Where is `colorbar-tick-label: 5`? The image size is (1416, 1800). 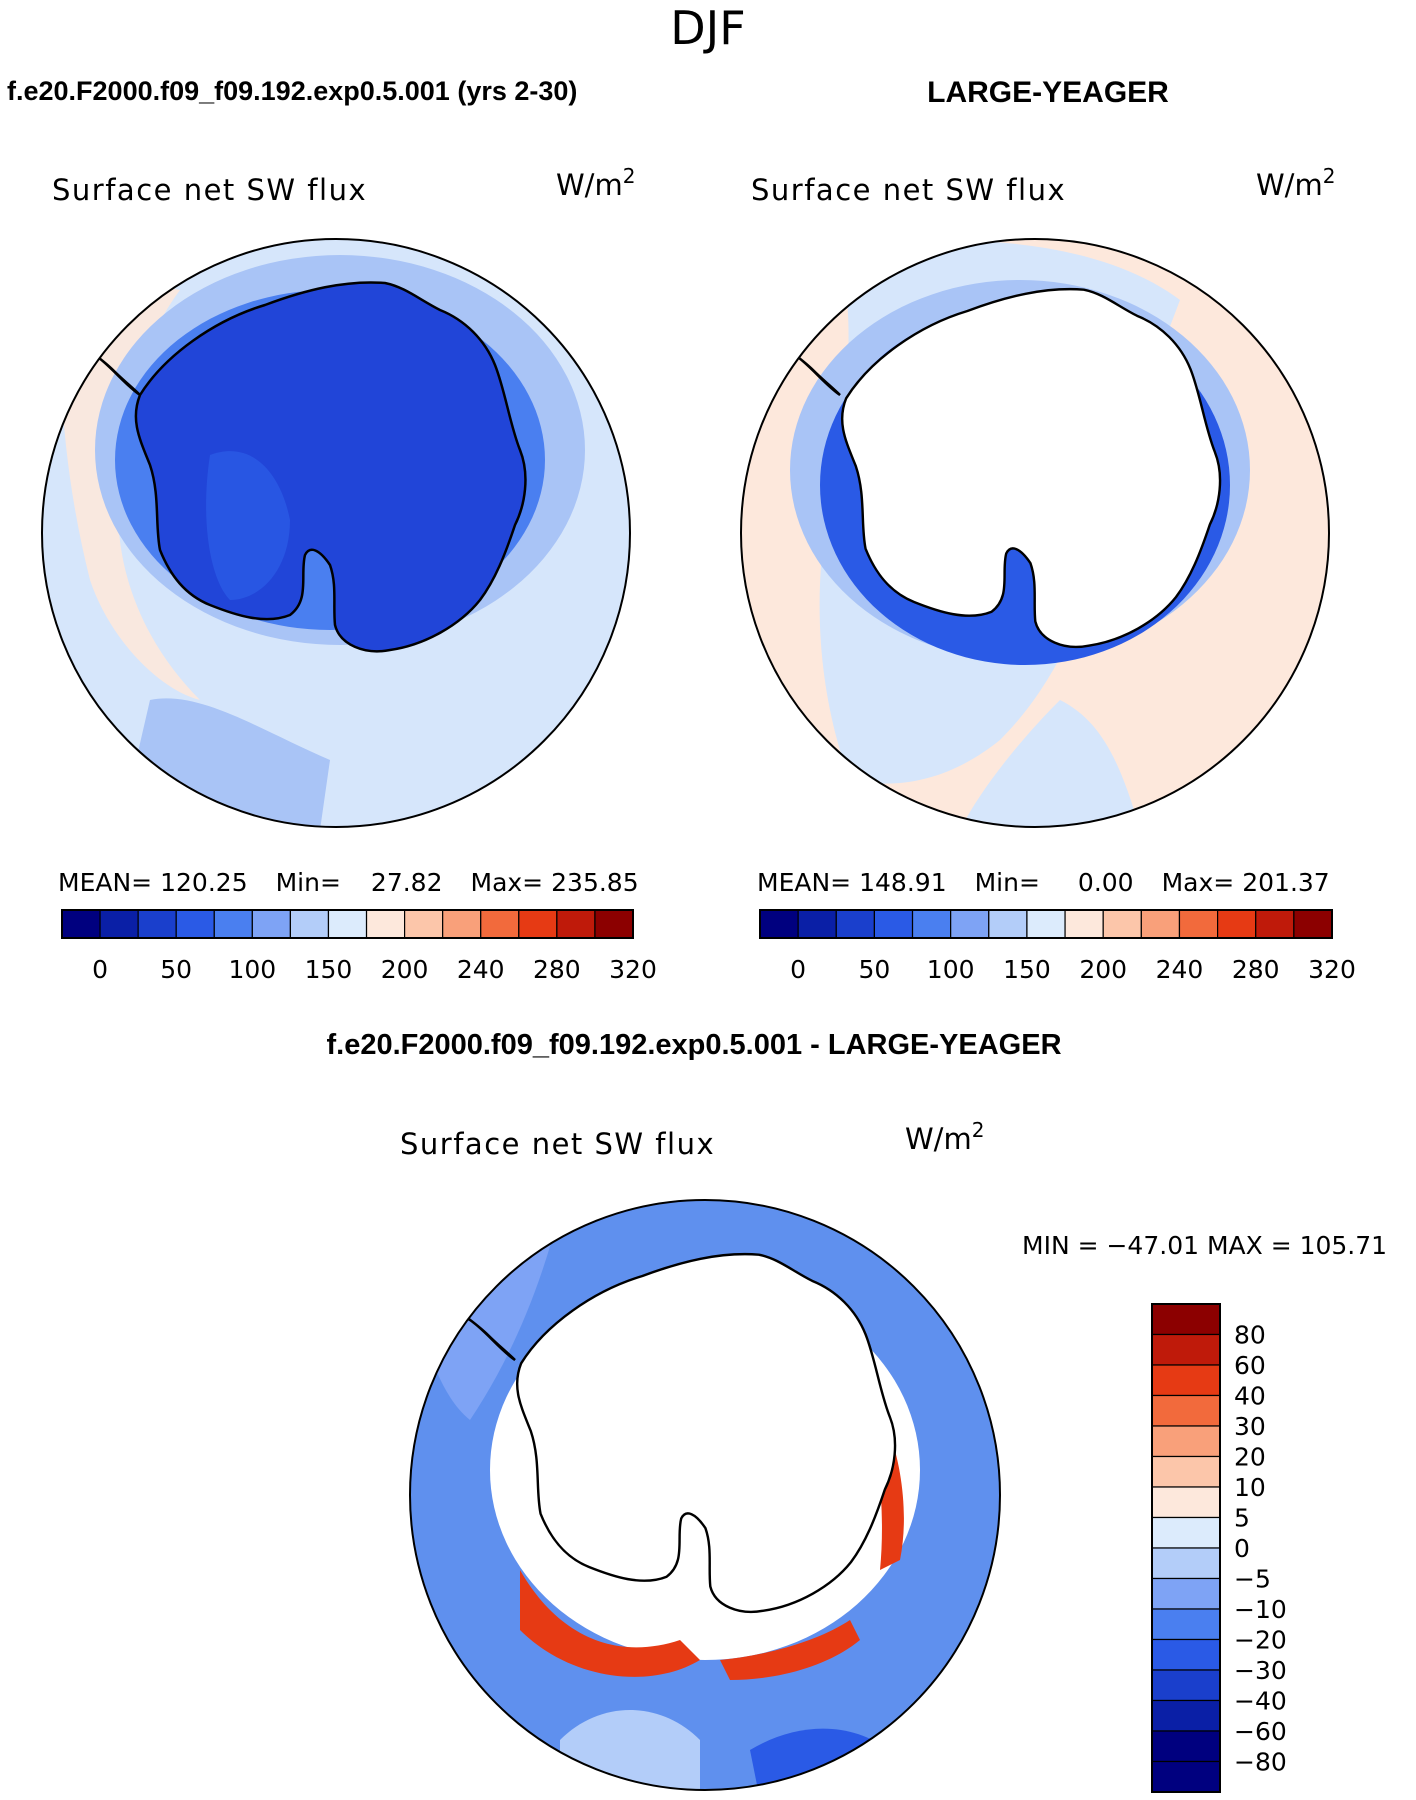 colorbar-tick-label: 5 is located at coordinates (1242, 1518).